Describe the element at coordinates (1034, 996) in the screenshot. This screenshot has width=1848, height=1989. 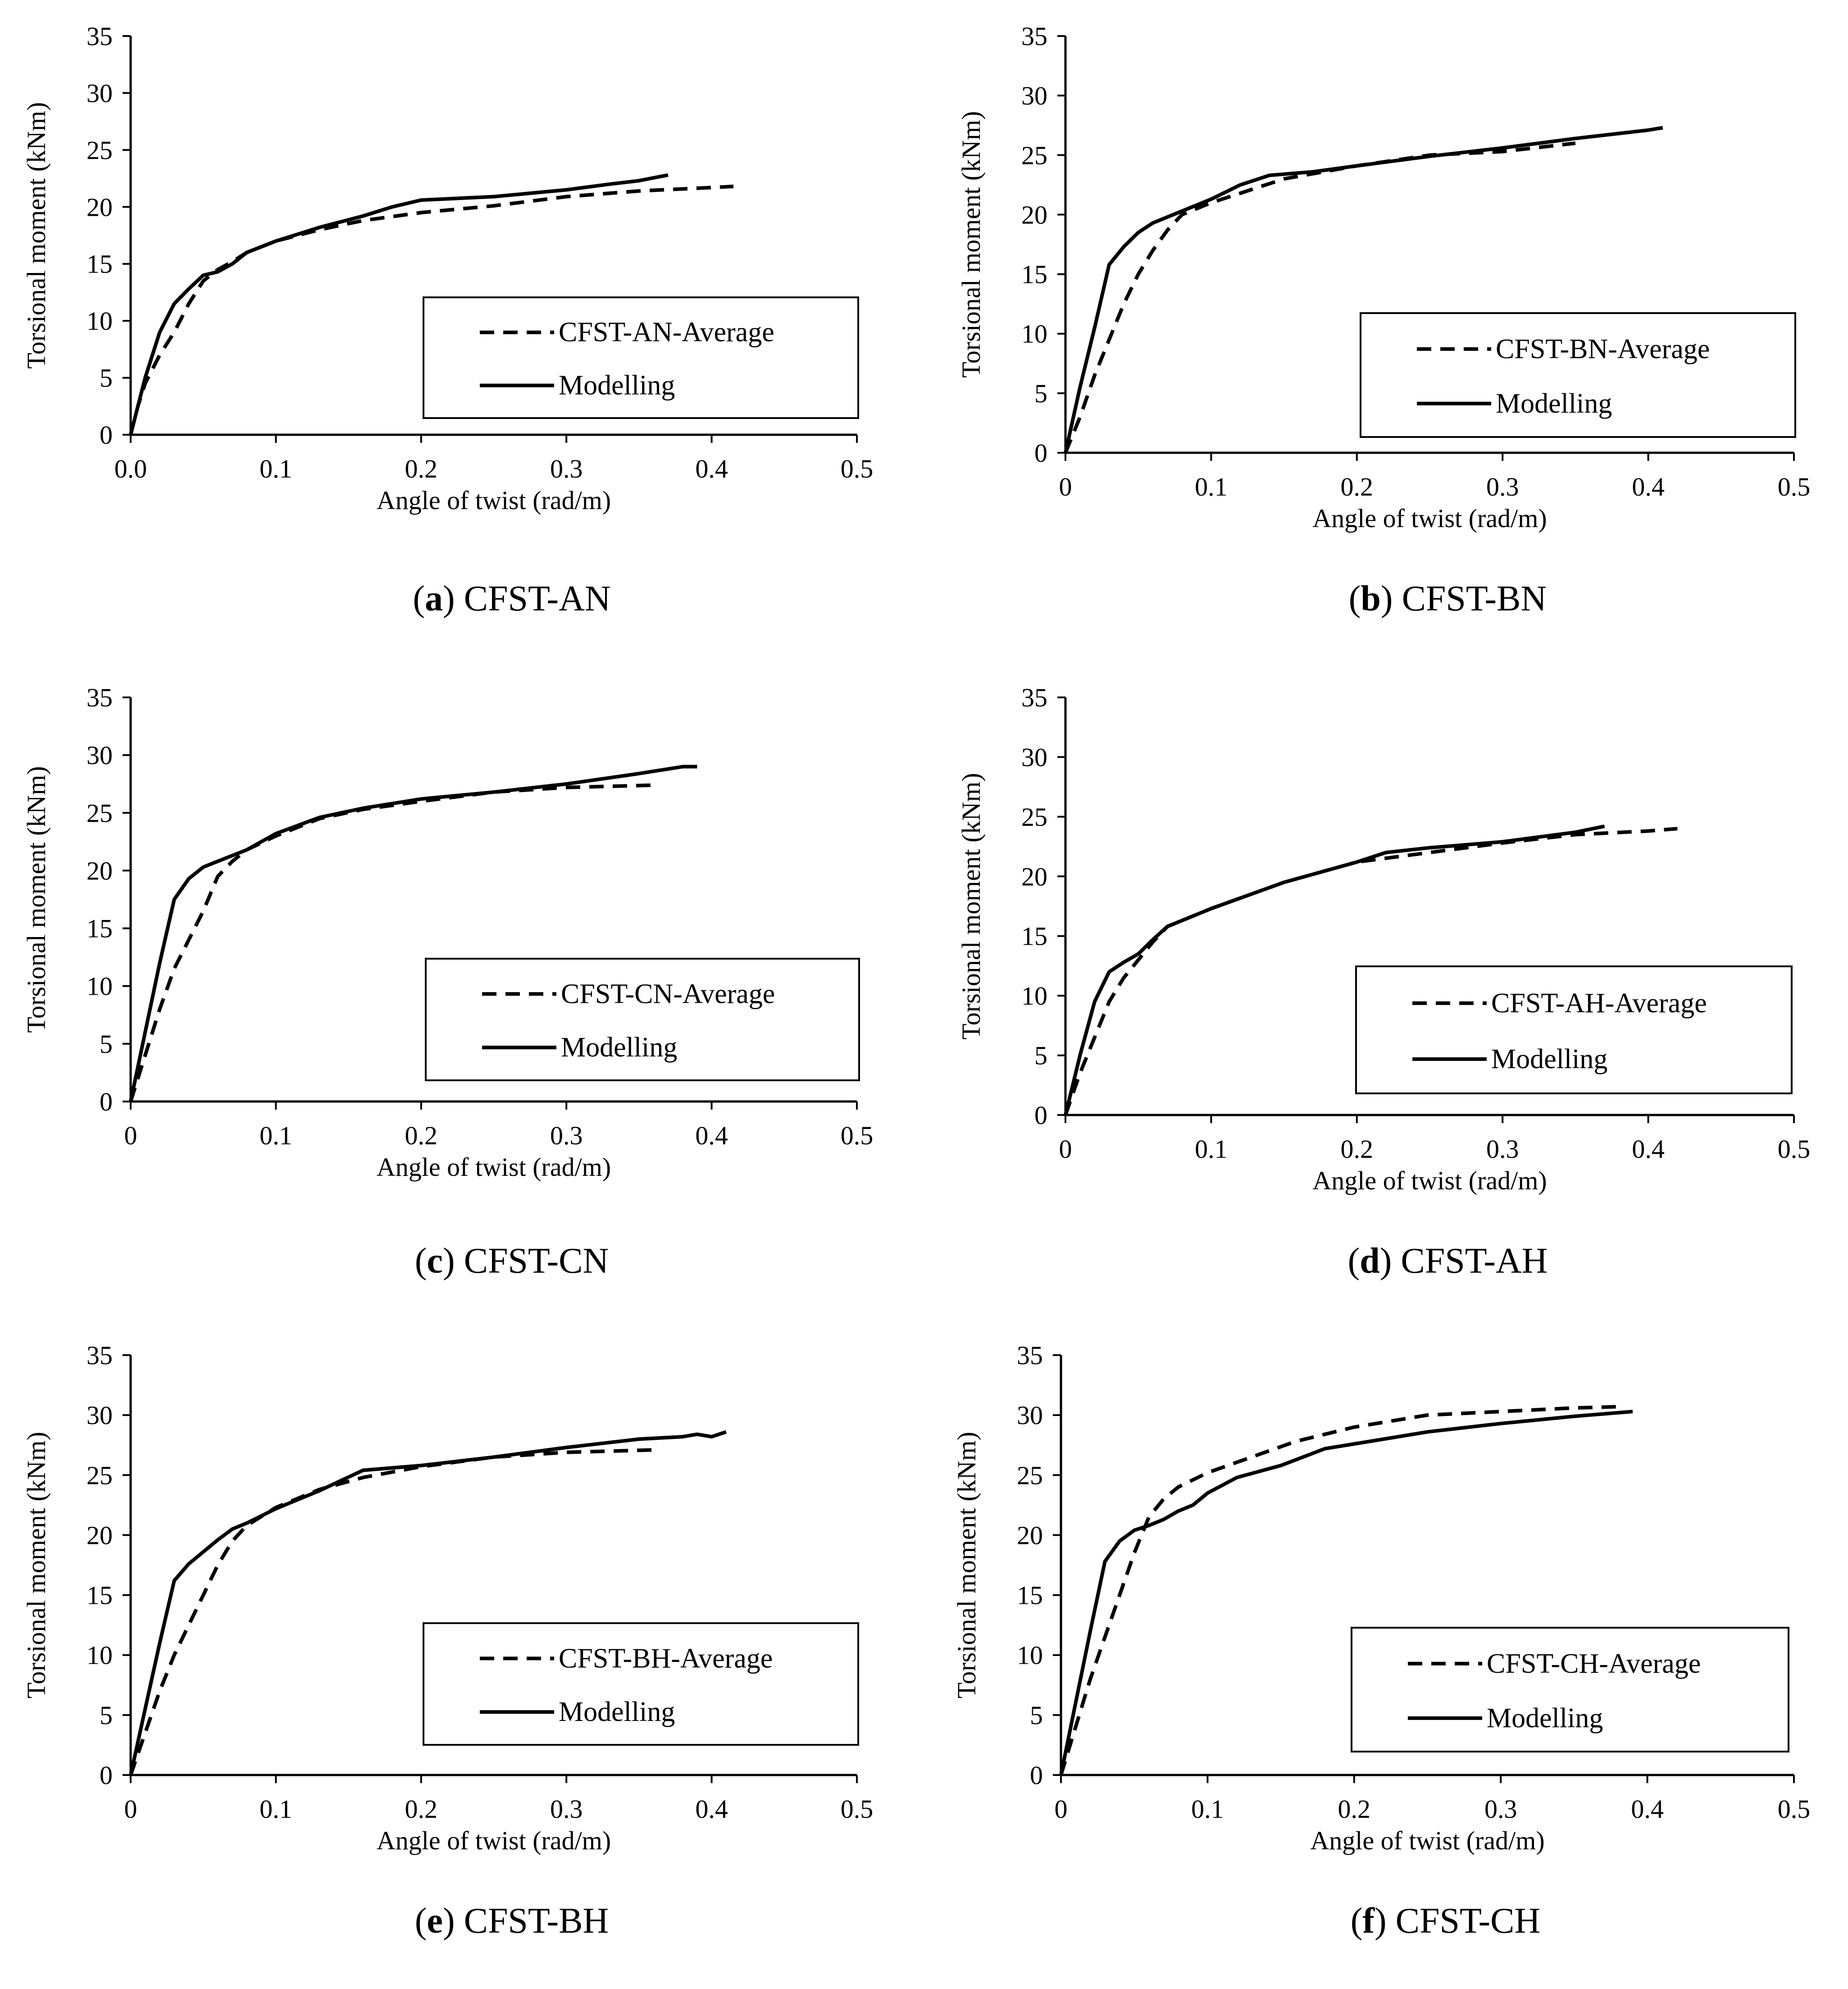
I see `y-tick-label: 10` at that location.